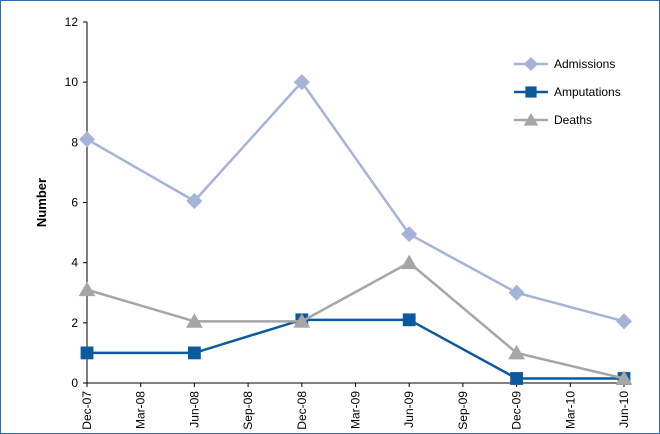 The height and width of the screenshot is (434, 660). What do you see at coordinates (72, 22) in the screenshot?
I see `y-tick-label: 12` at bounding box center [72, 22].